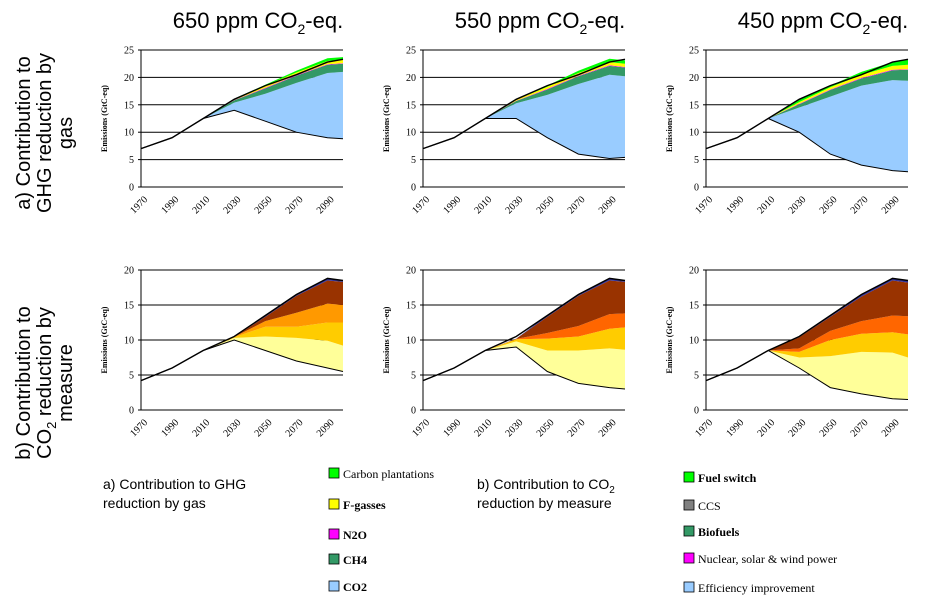 This screenshot has width=926, height=599. Describe the element at coordinates (364, 505) in the screenshot. I see `legend-item-label: F-gasses` at that location.